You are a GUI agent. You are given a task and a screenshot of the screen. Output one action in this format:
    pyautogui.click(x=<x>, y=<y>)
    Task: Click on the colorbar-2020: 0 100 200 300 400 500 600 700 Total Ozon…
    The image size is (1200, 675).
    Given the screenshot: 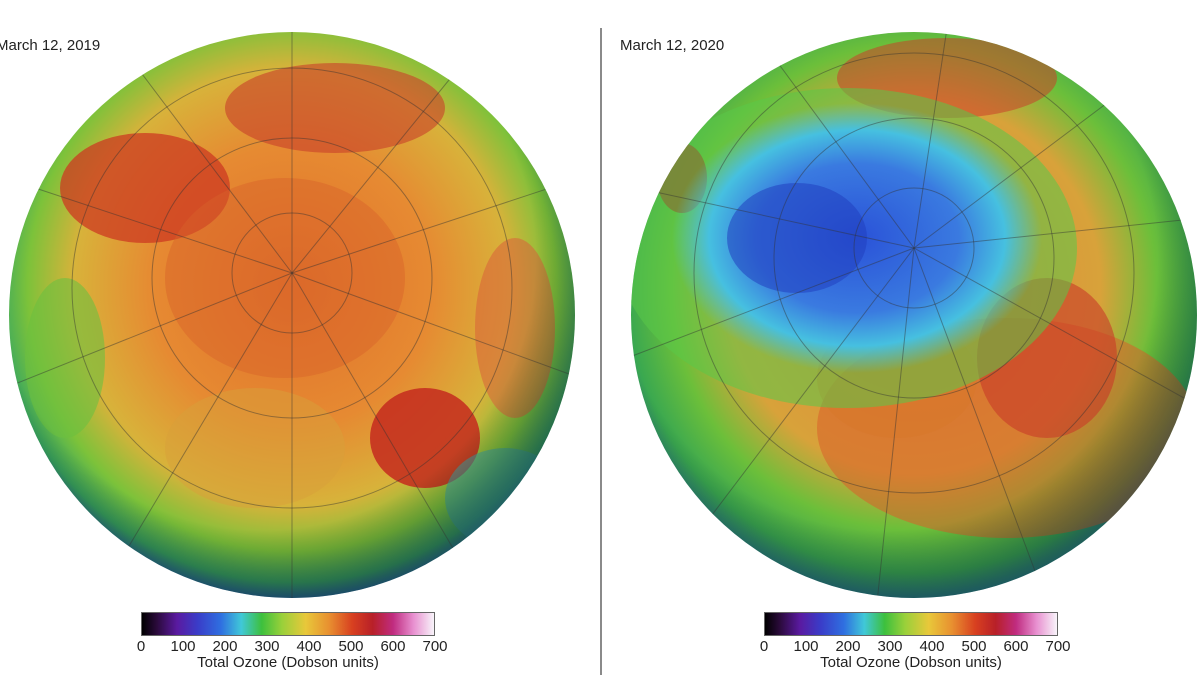 What is the action you would take?
    pyautogui.click(x=915, y=641)
    